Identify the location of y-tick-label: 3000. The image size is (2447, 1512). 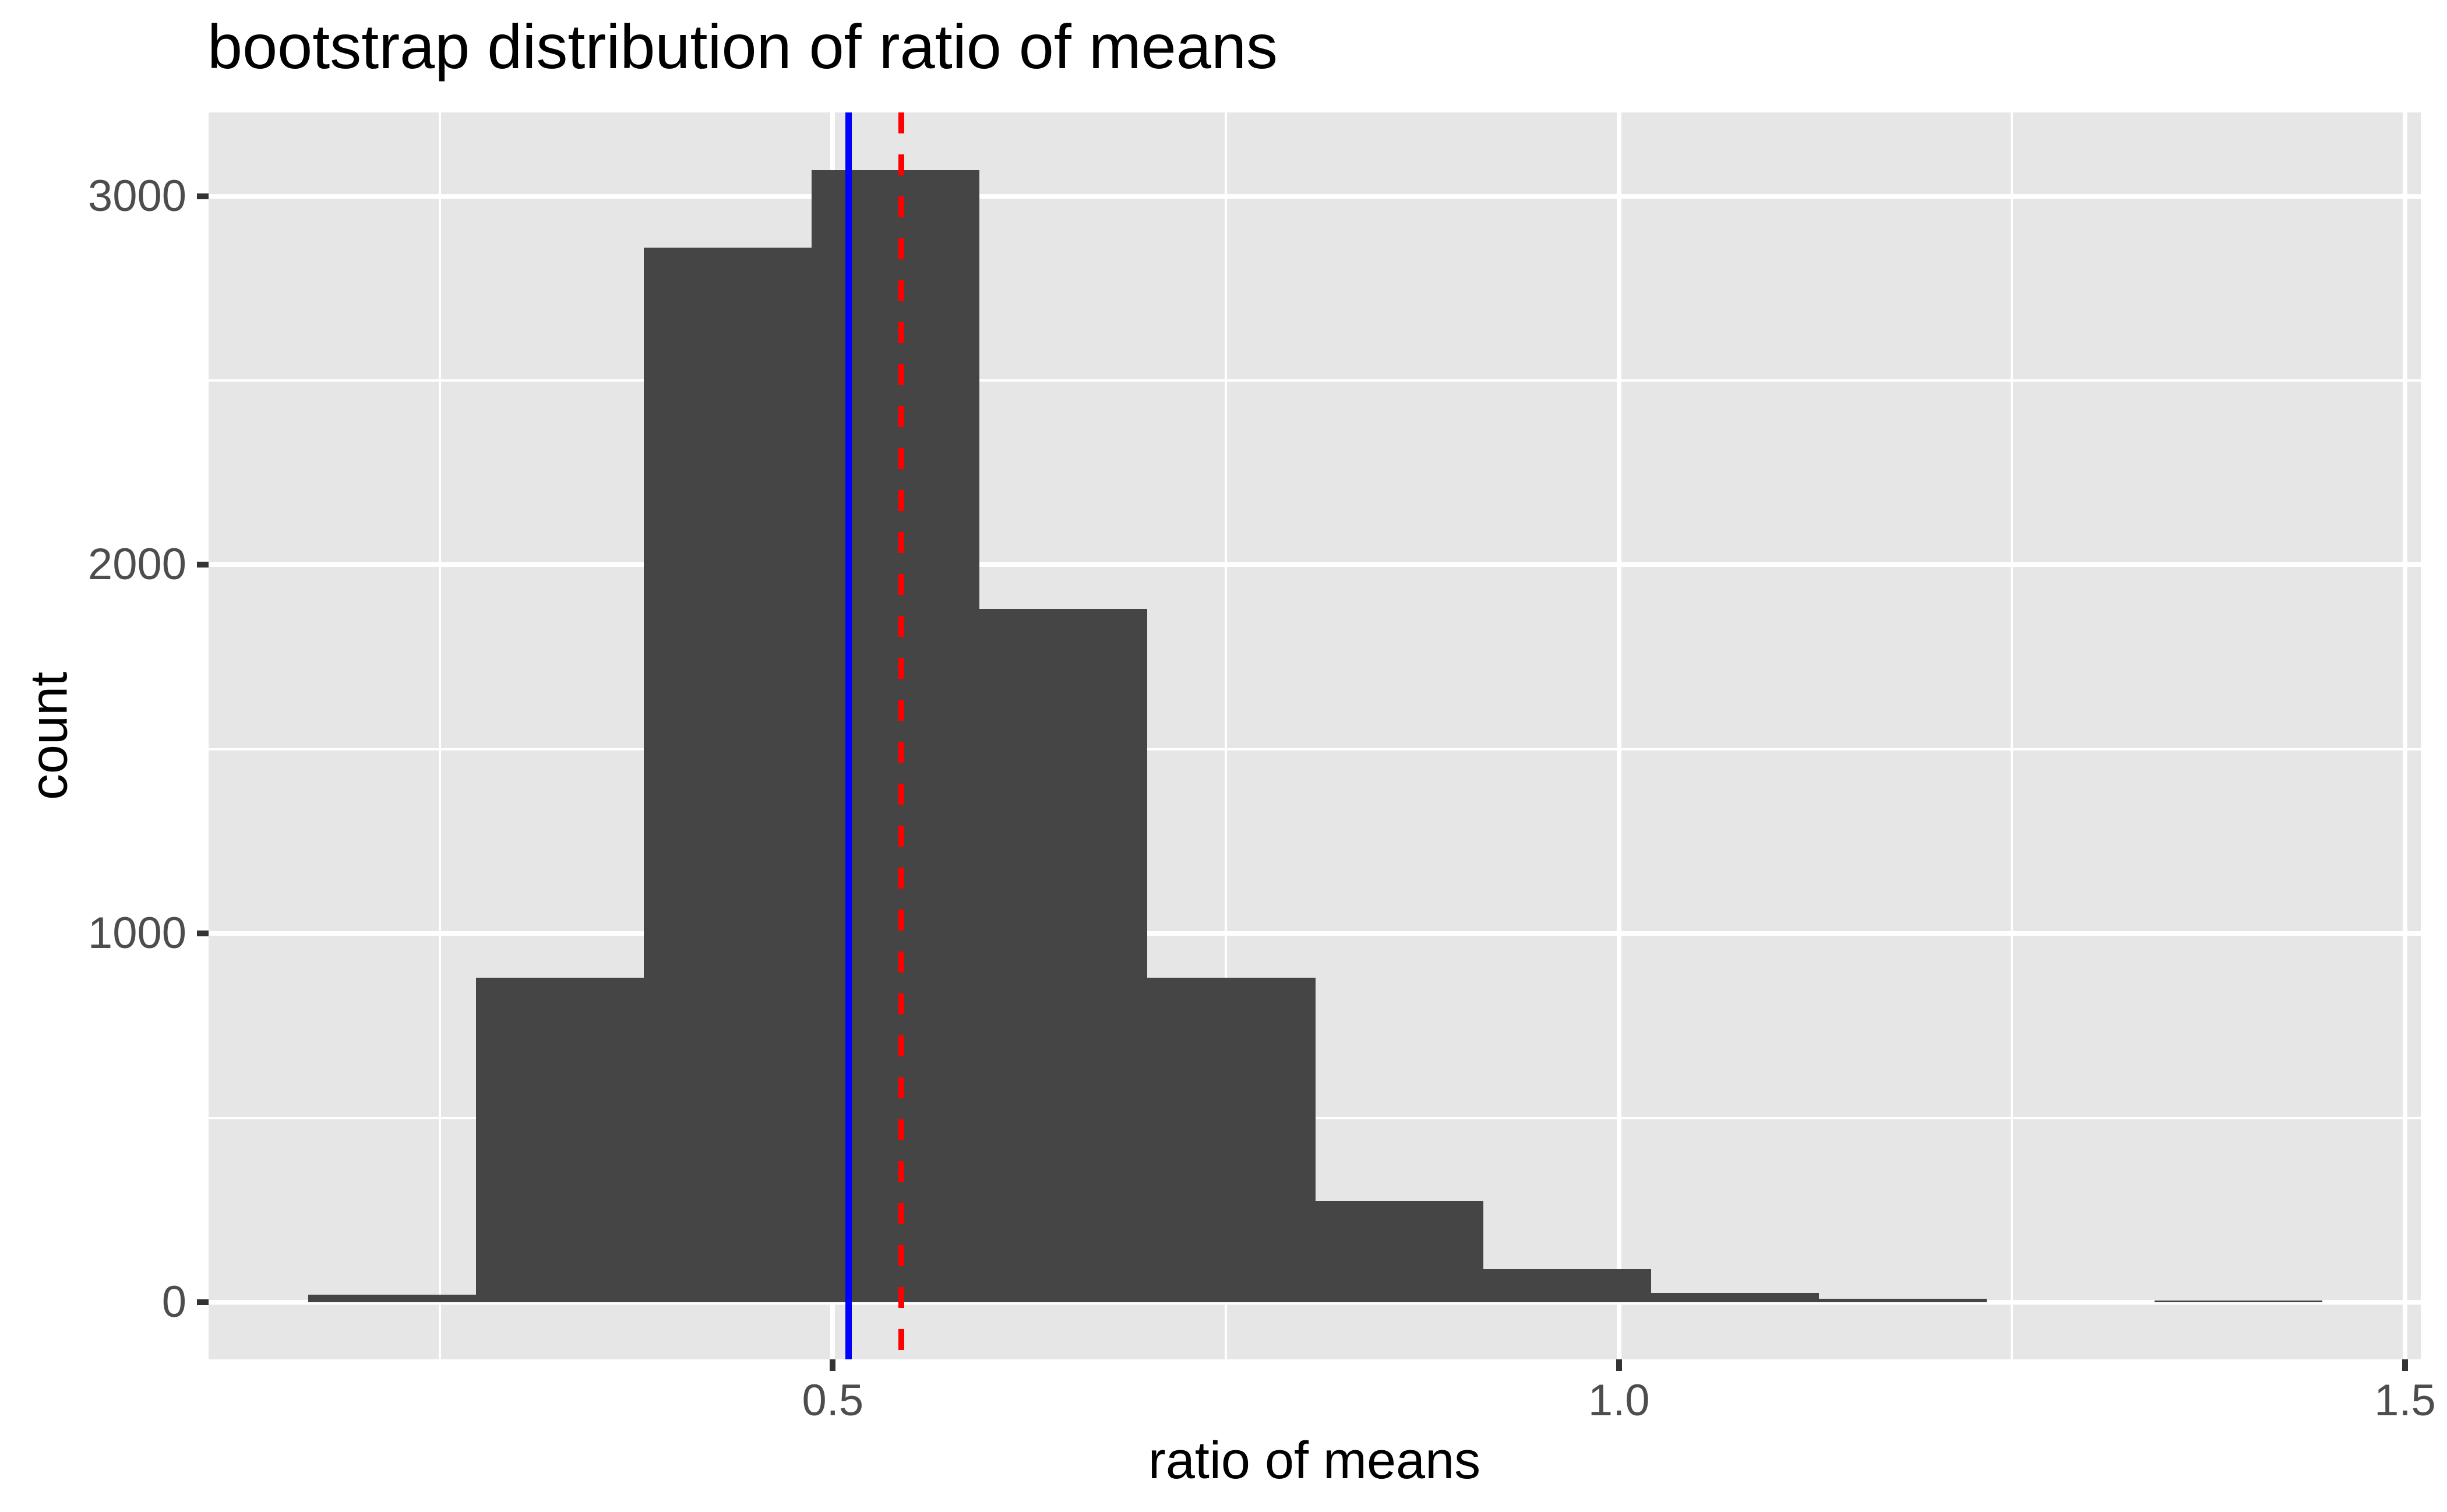
(136, 196).